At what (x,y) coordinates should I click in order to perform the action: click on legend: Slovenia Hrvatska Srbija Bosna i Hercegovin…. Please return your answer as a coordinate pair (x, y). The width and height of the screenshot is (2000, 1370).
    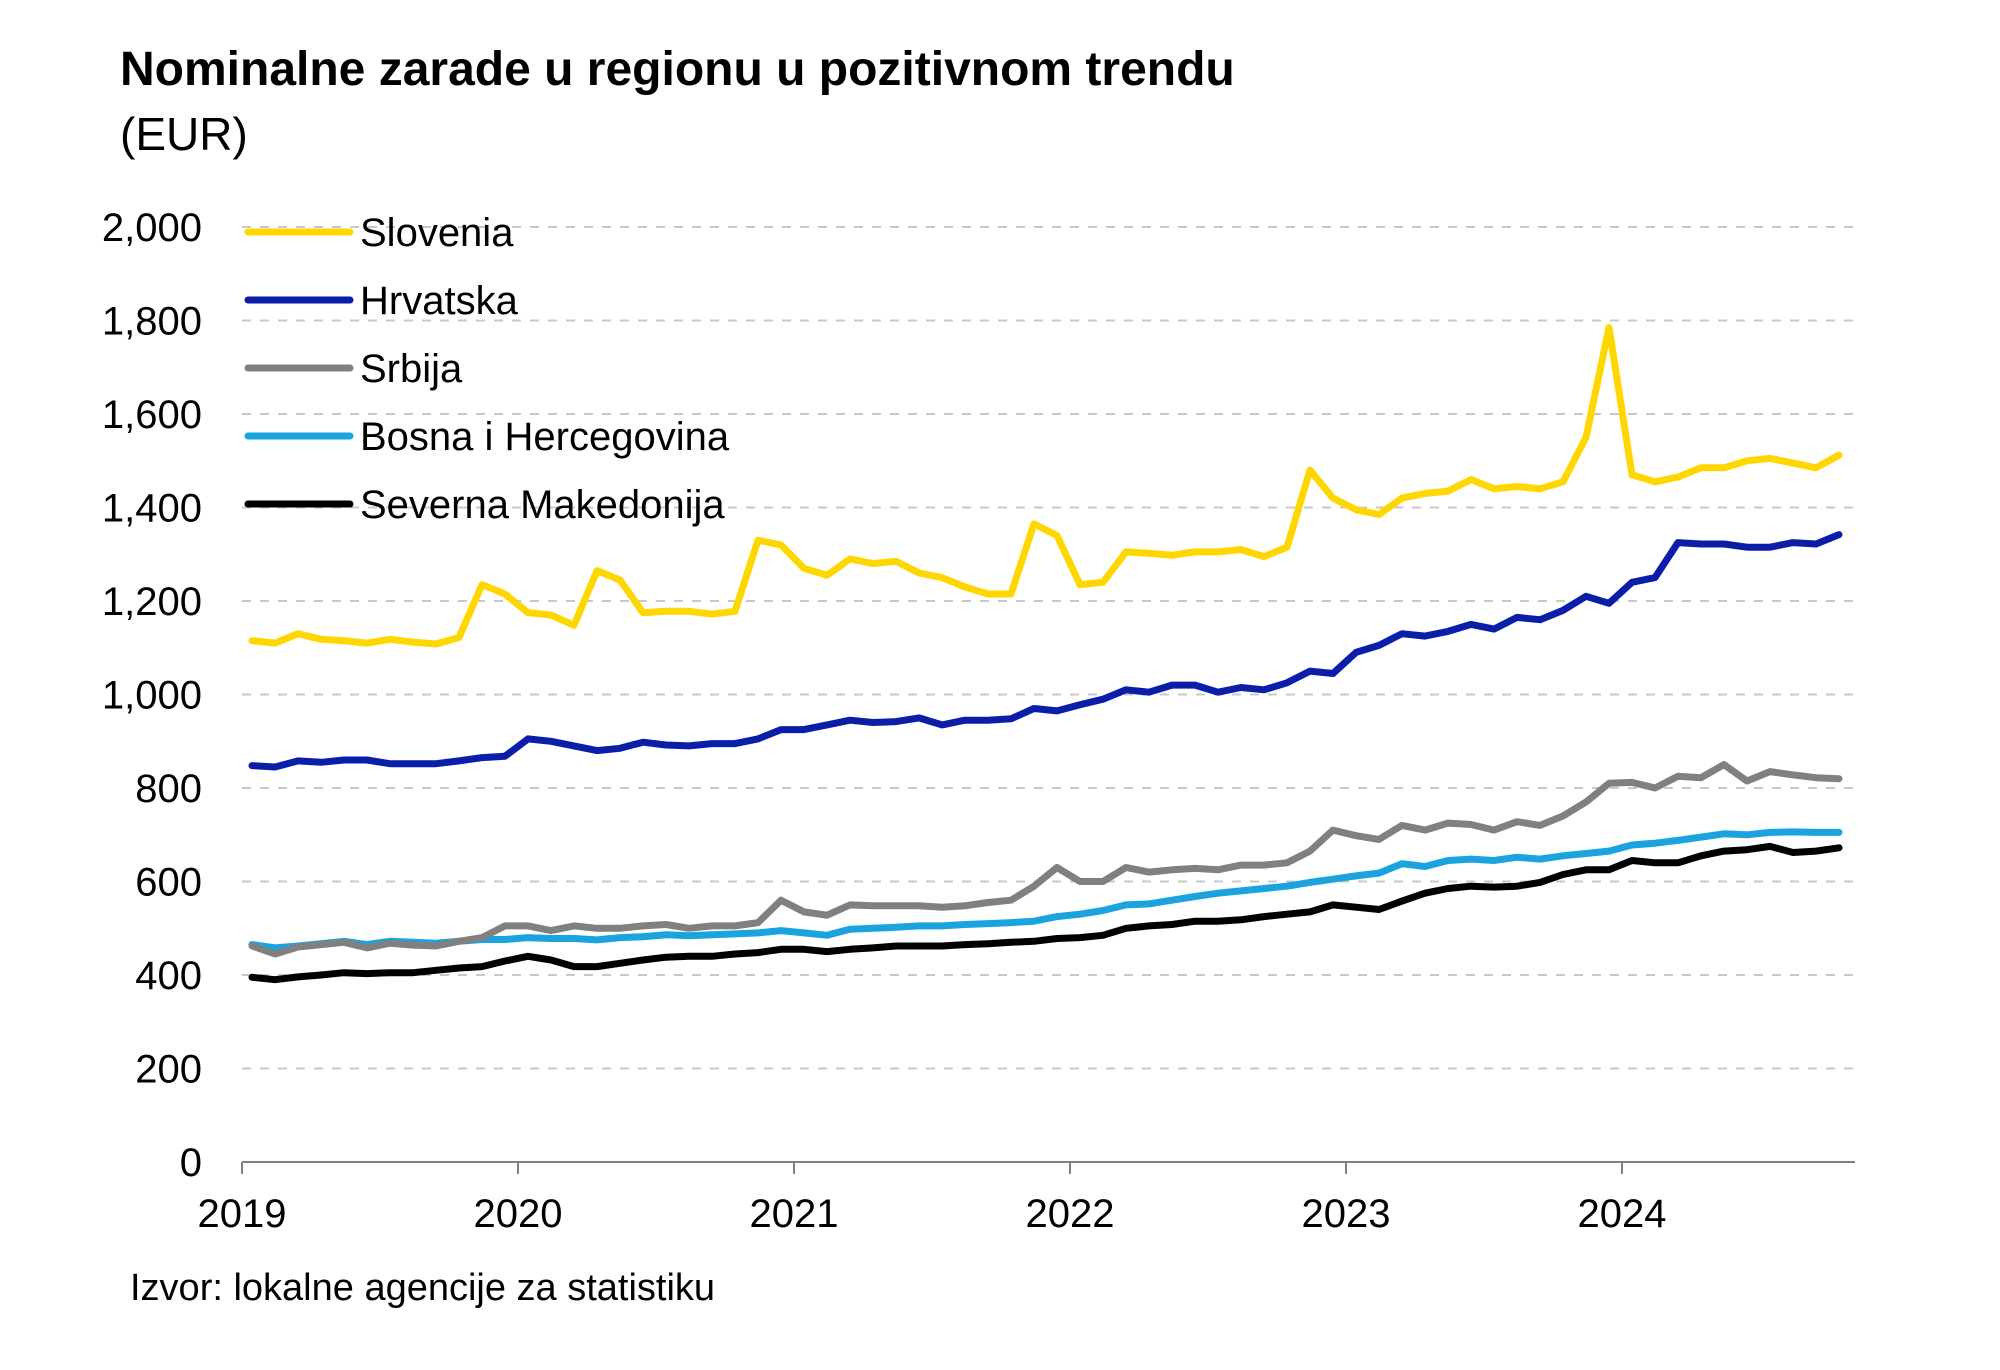
    Looking at the image, I should click on (487, 369).